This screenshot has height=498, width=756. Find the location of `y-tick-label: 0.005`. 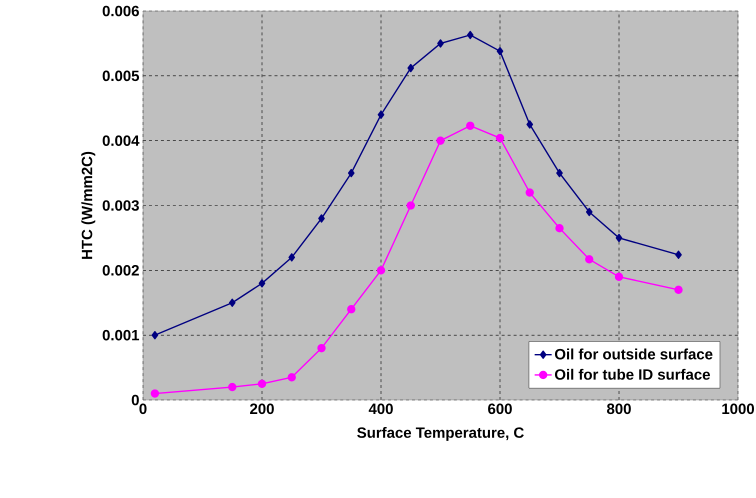

y-tick-label: 0.005 is located at coordinates (121, 76).